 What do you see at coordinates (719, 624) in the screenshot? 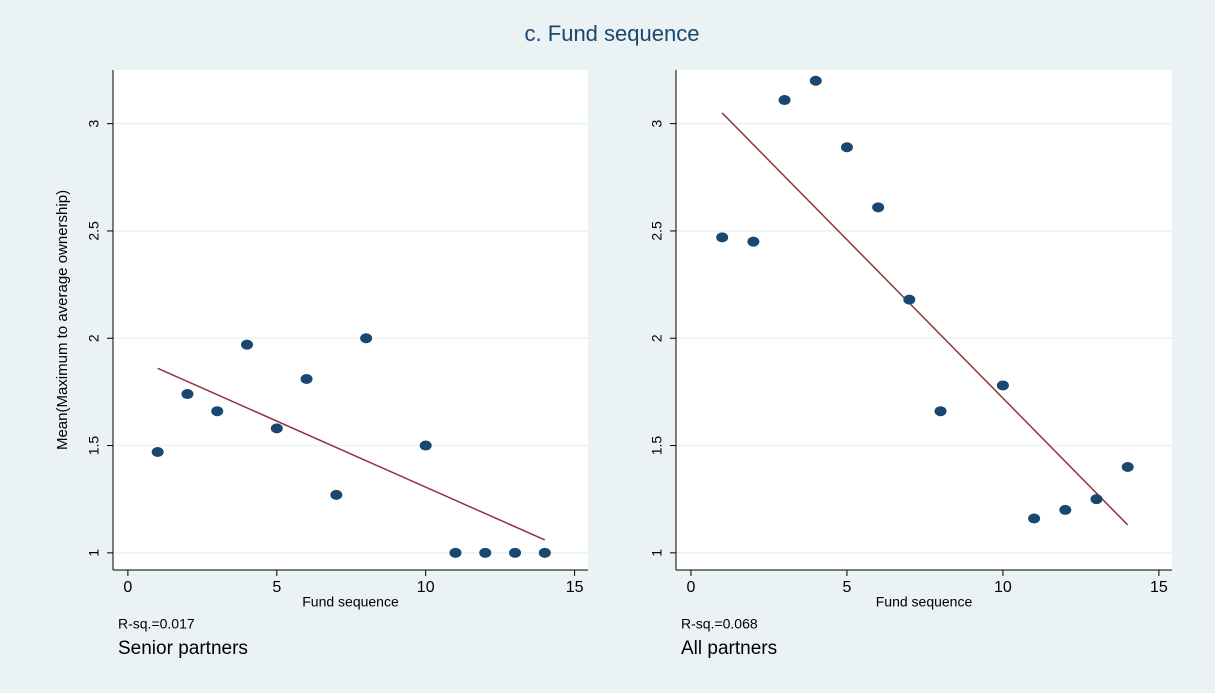
I see `annotation: R-sq.=0.068` at bounding box center [719, 624].